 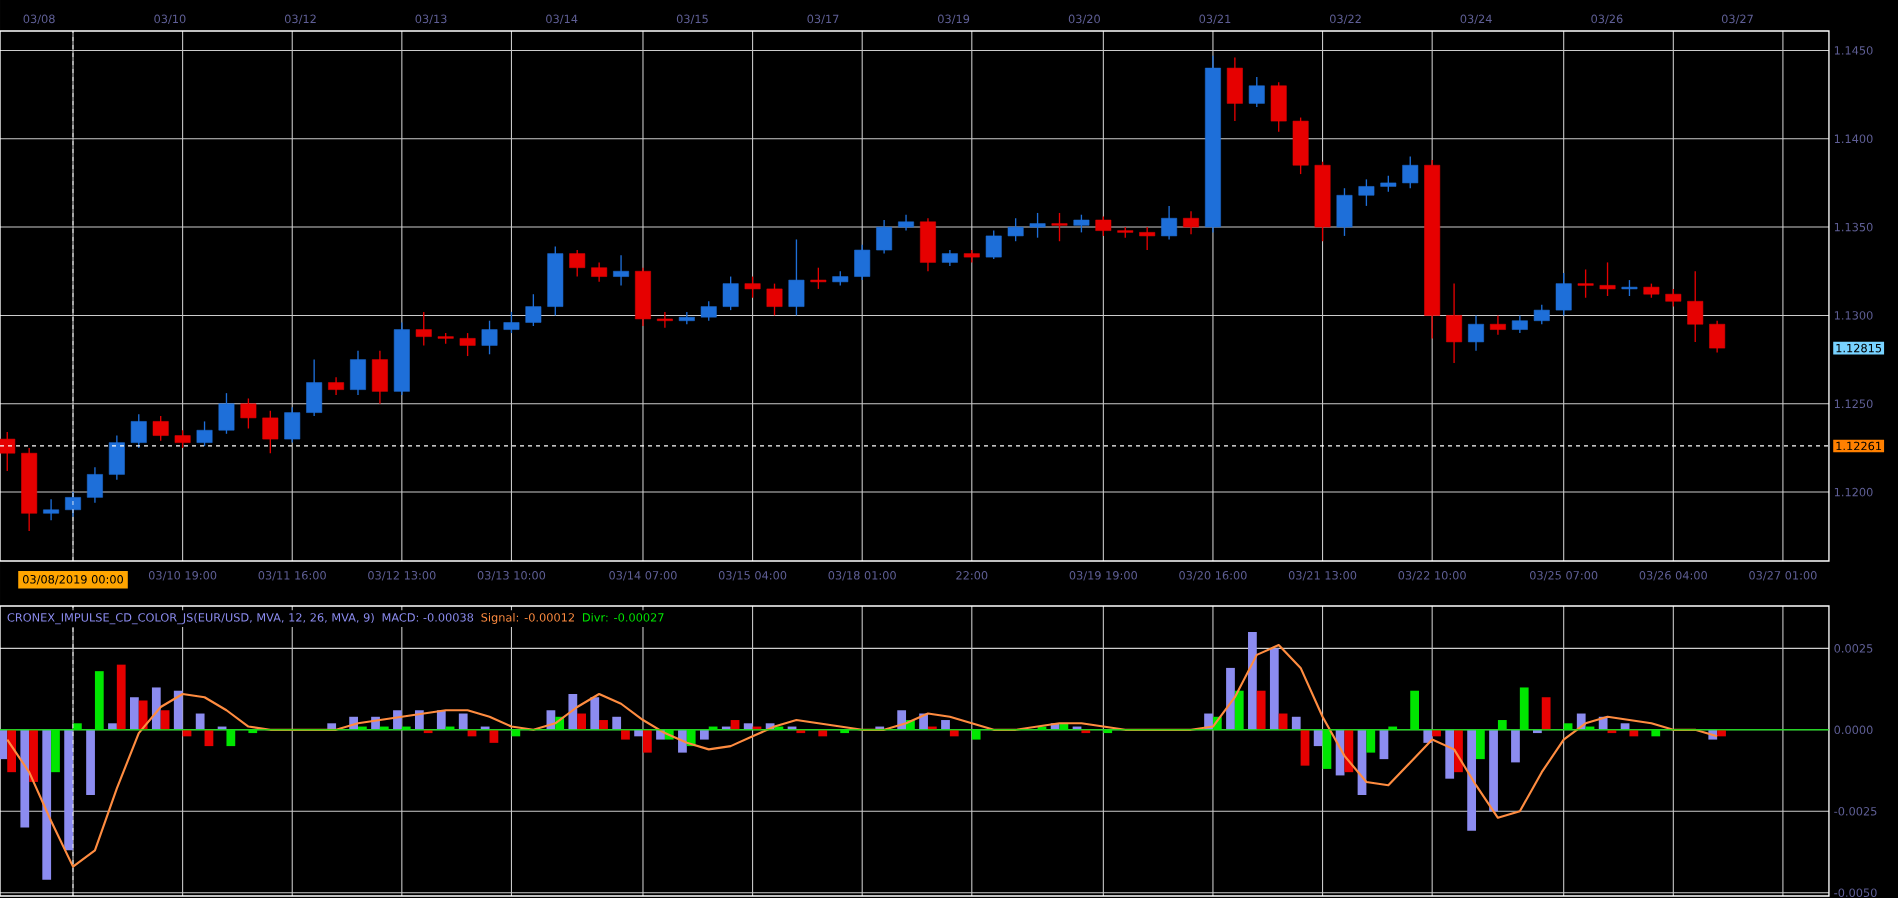 What do you see at coordinates (954, 19) in the screenshot?
I see `text: 03/19` at bounding box center [954, 19].